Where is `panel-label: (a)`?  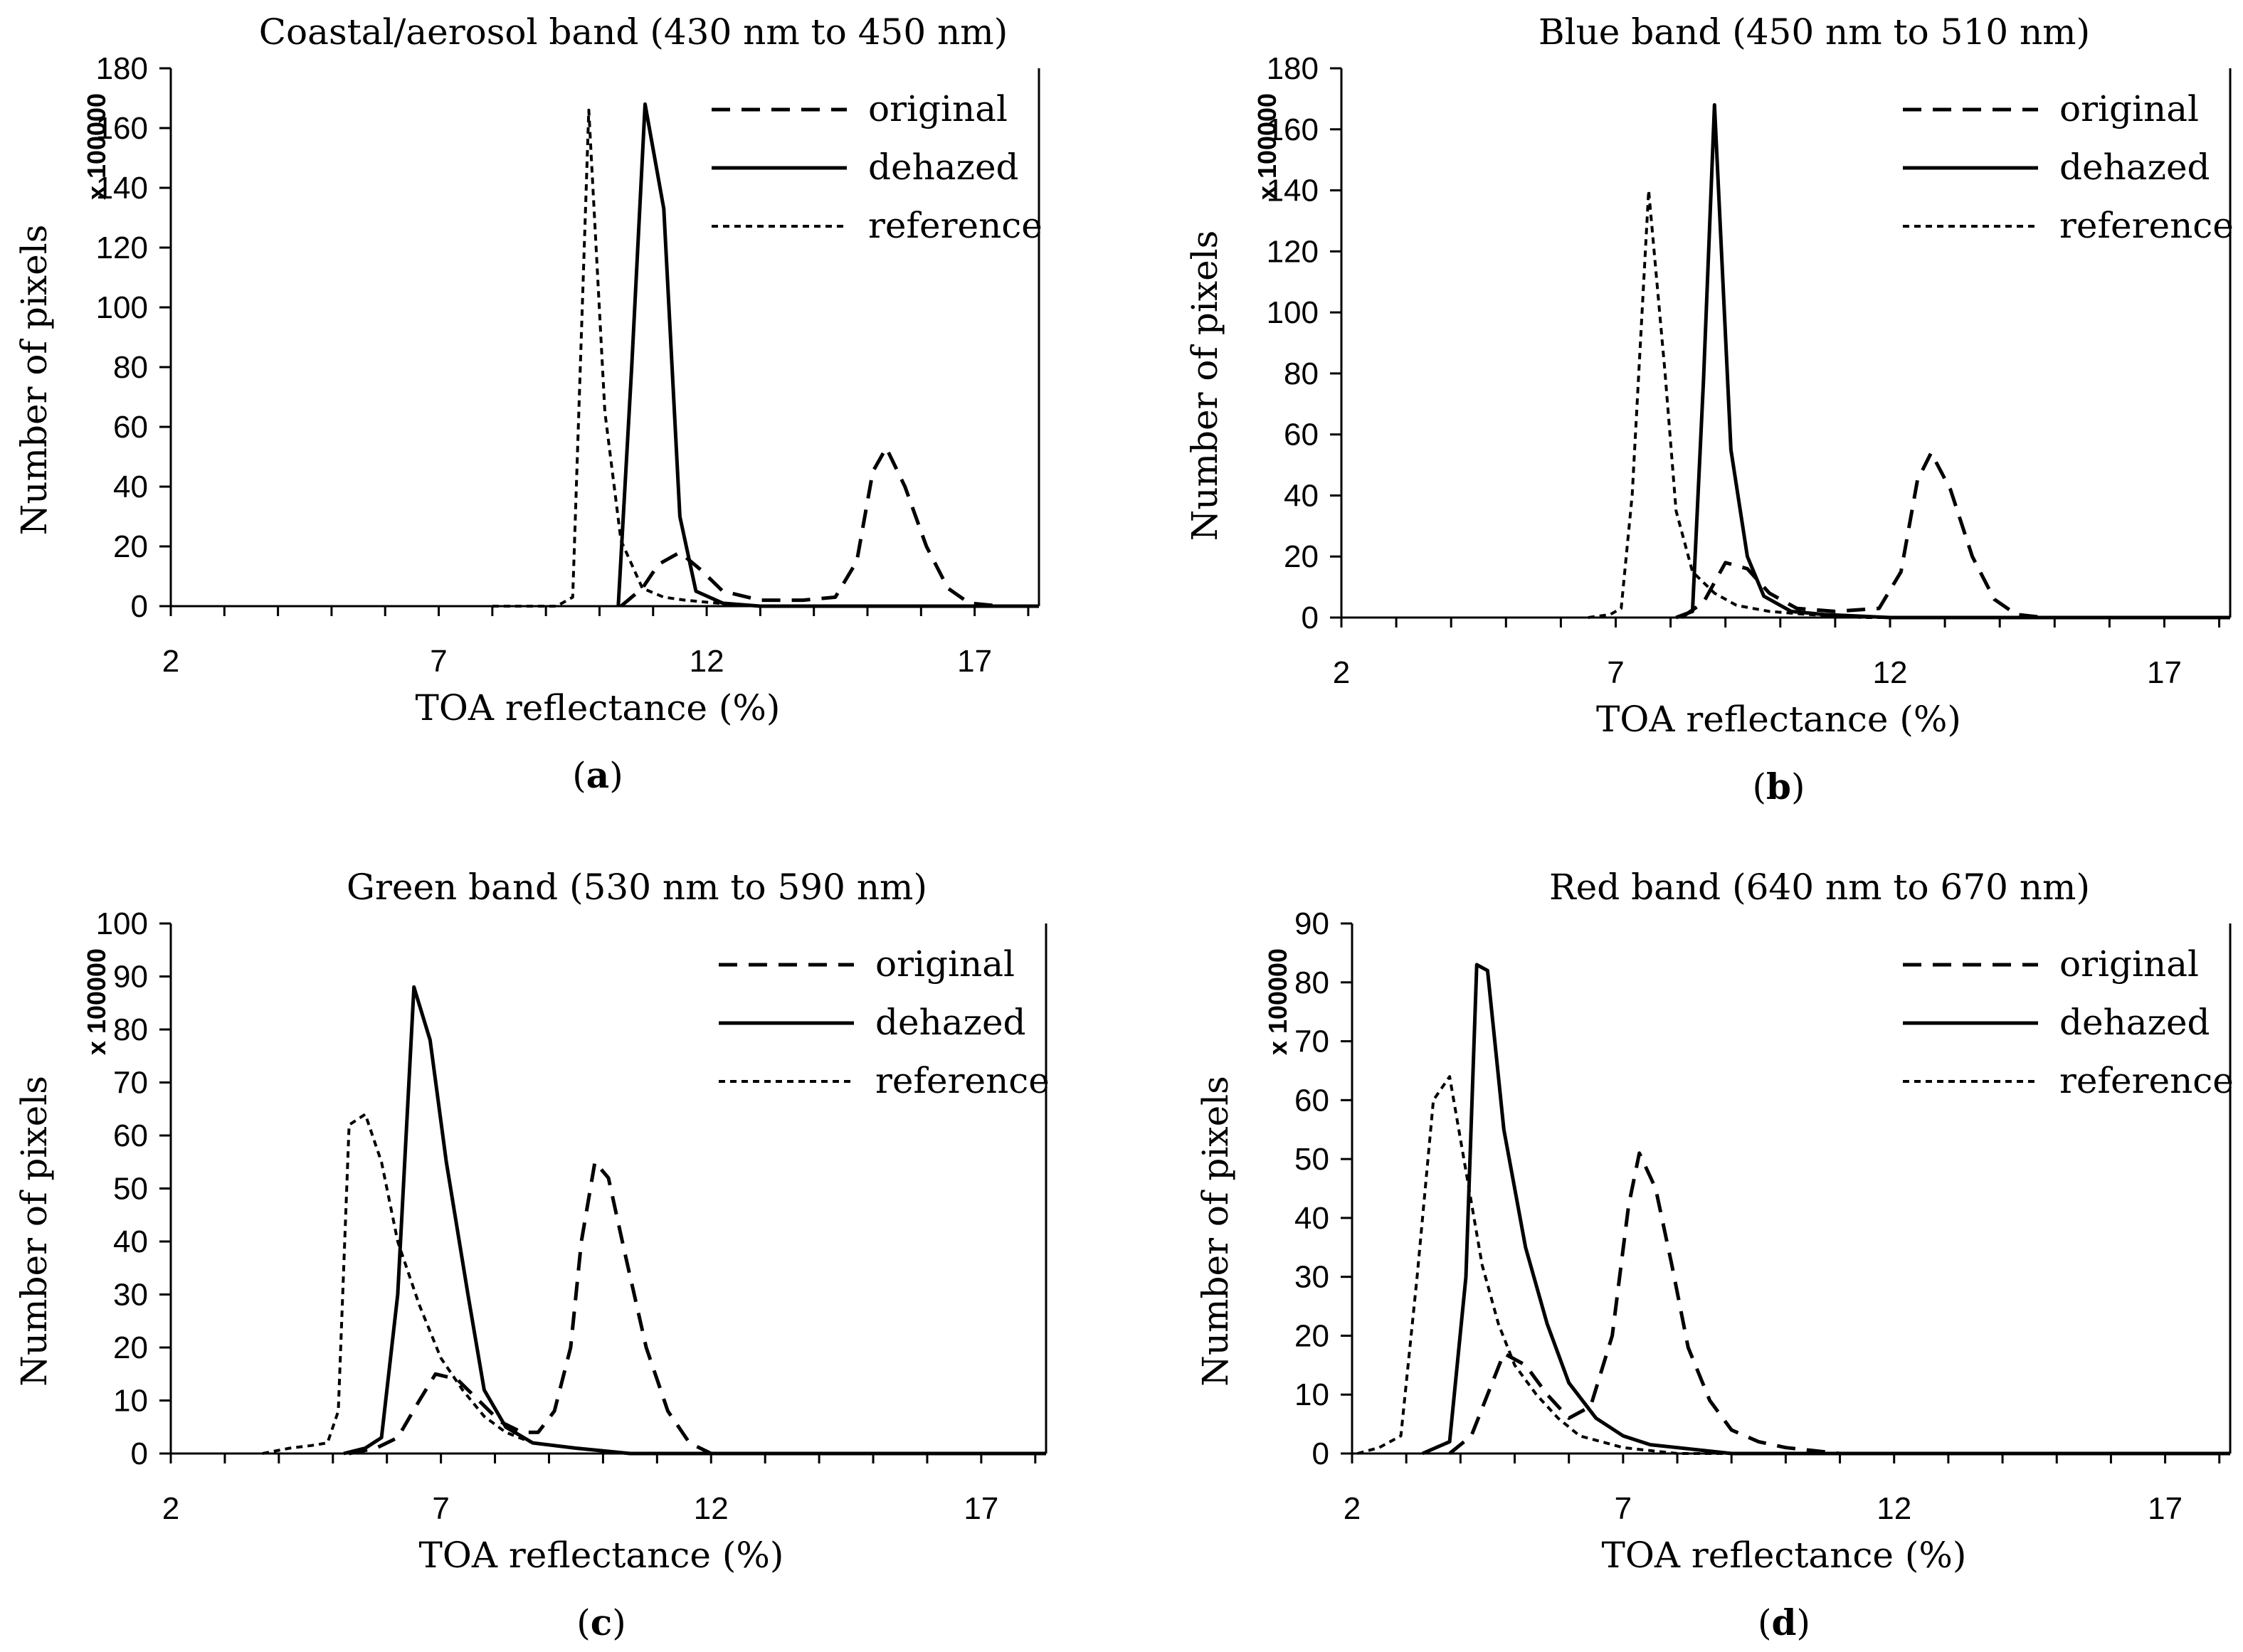 panel-label: (a) is located at coordinates (598, 775).